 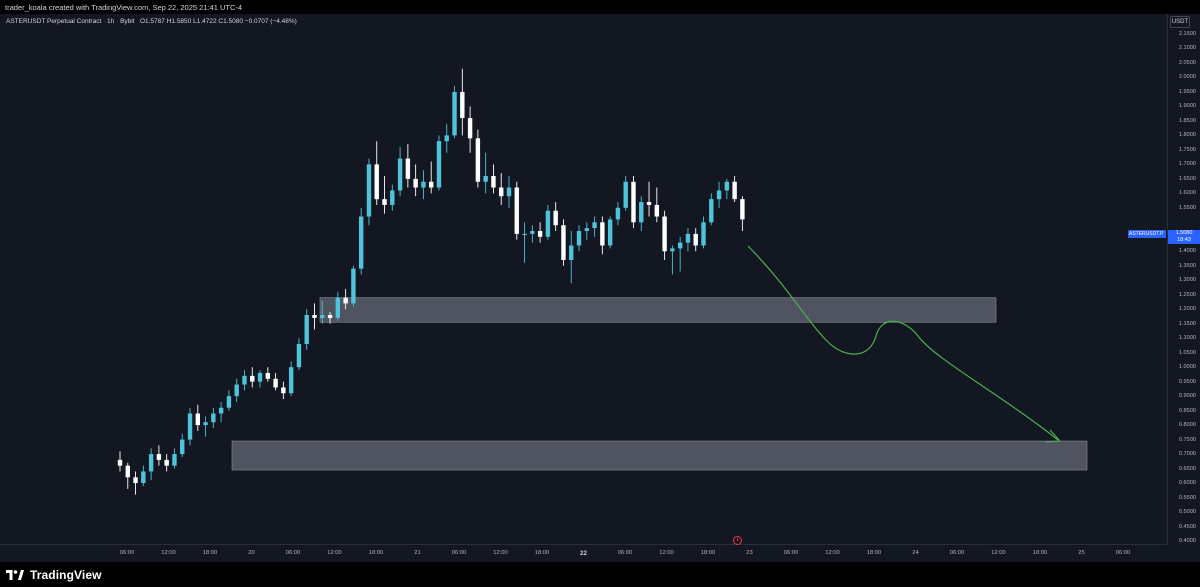 I want to click on currency-label: USDT, so click(x=1180, y=22).